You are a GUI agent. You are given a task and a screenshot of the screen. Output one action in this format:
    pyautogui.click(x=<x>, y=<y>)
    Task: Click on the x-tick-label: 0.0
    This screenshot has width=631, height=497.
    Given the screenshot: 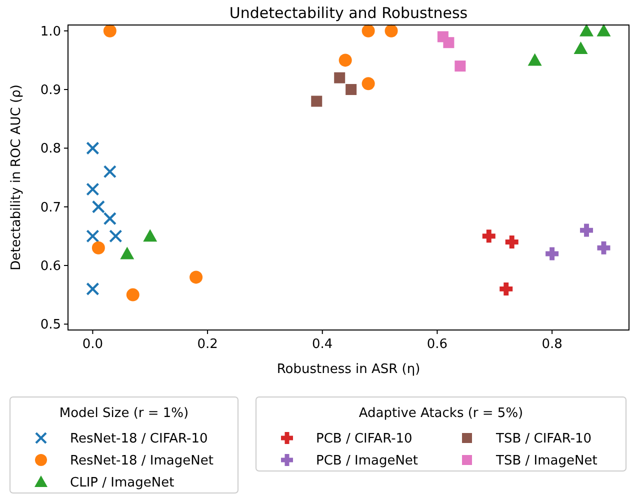 What is the action you would take?
    pyautogui.click(x=93, y=344)
    